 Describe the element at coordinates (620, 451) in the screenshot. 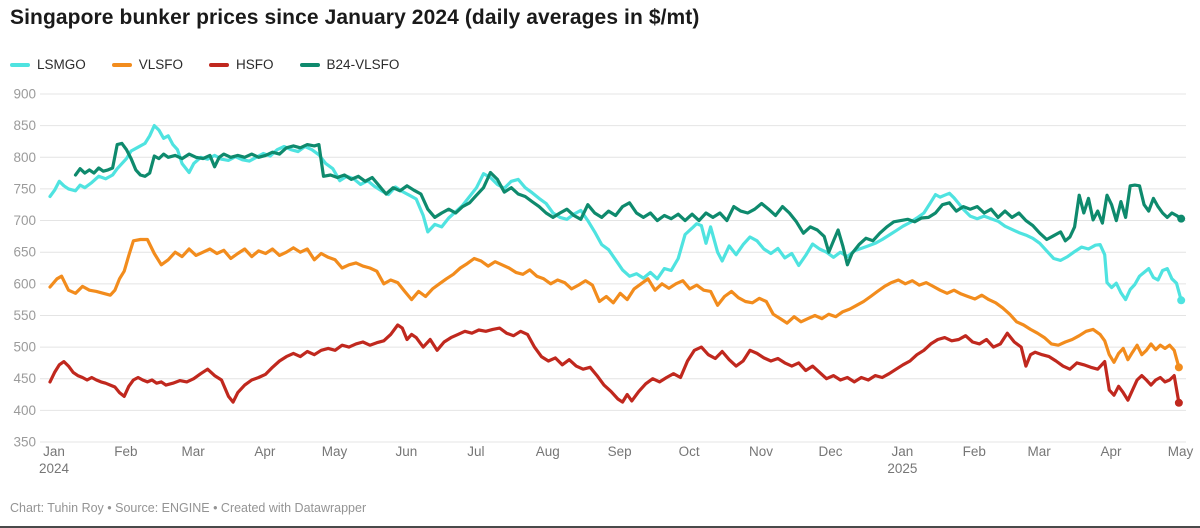

I see `x-axis-tick-label: Sep` at that location.